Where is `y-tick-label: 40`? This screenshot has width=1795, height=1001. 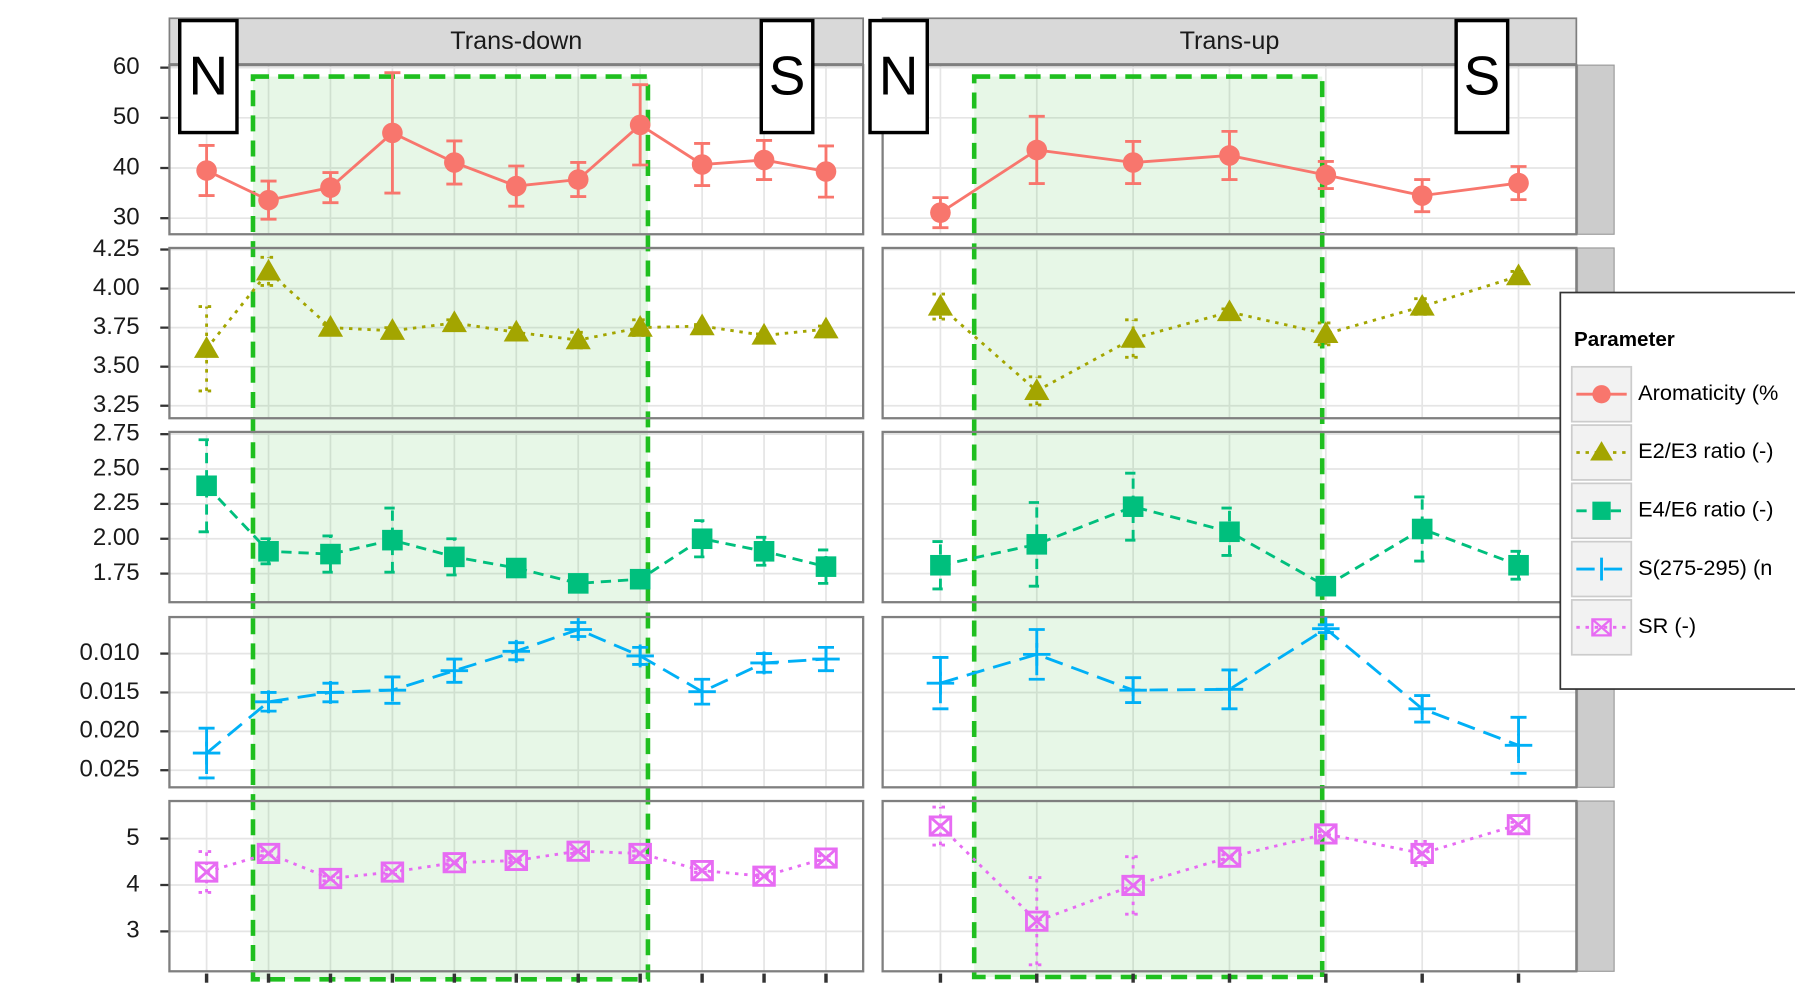 y-tick-label: 40 is located at coordinates (126, 166).